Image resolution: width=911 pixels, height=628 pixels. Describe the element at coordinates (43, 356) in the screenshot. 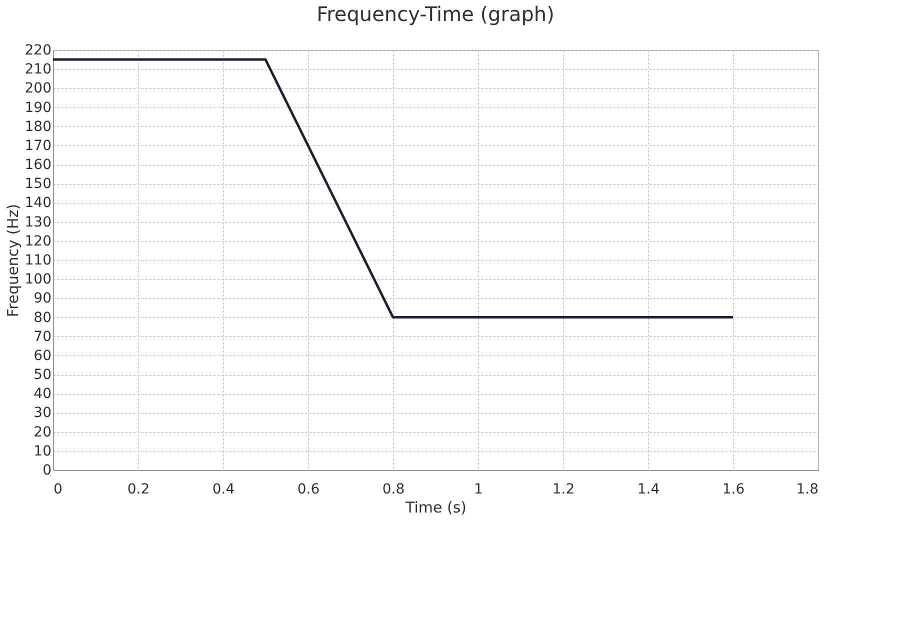

I see `y-tick-label: 60` at that location.